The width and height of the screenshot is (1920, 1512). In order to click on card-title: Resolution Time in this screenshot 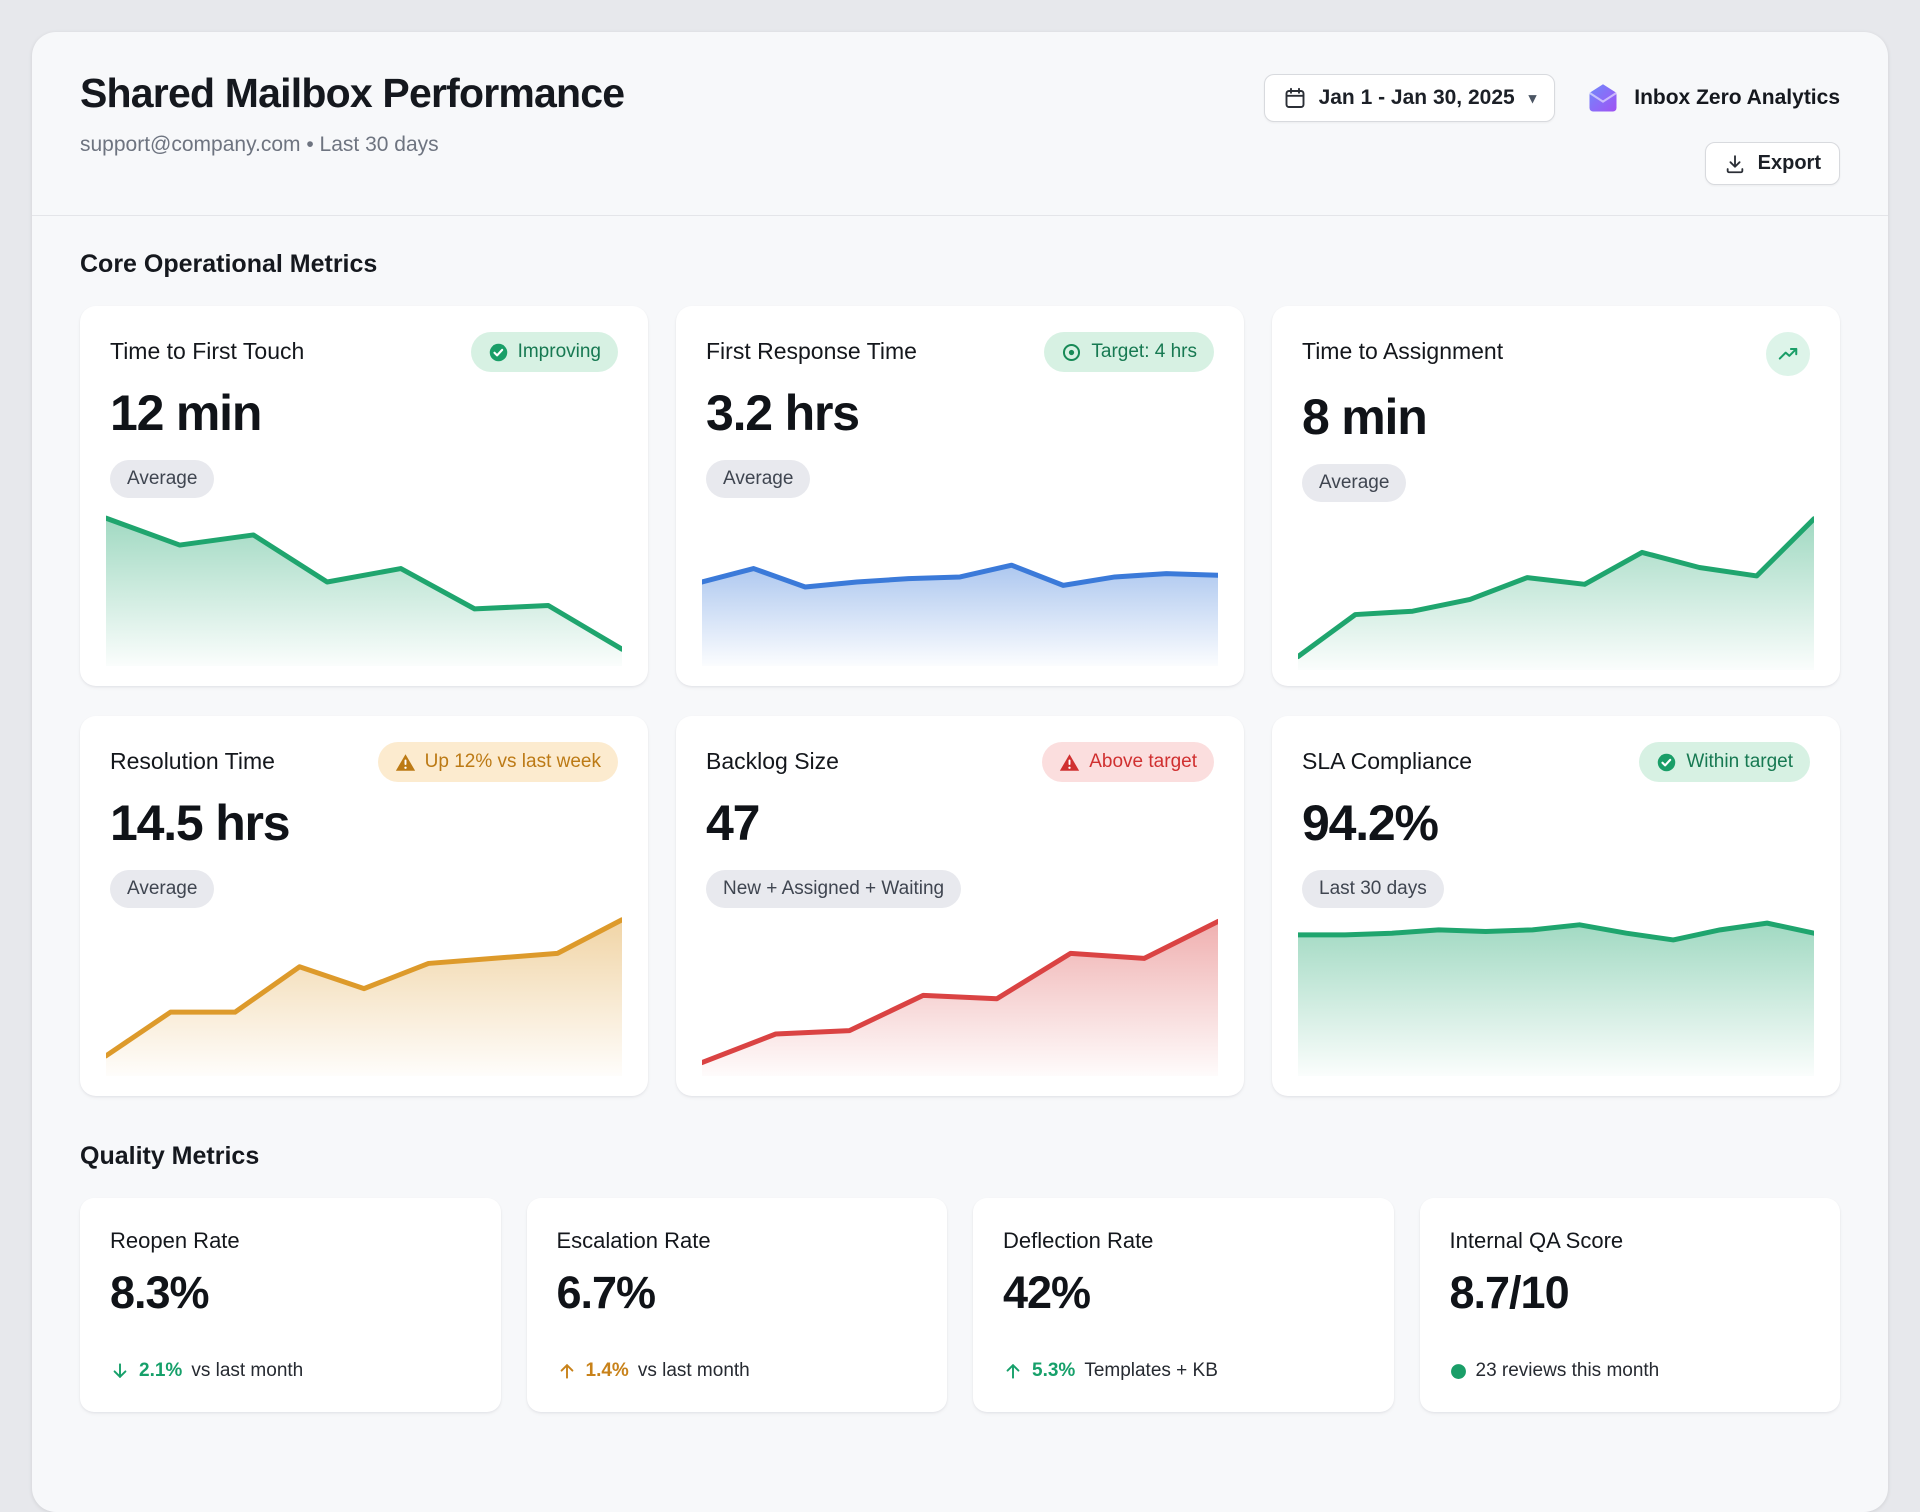, I will do `click(192, 761)`.